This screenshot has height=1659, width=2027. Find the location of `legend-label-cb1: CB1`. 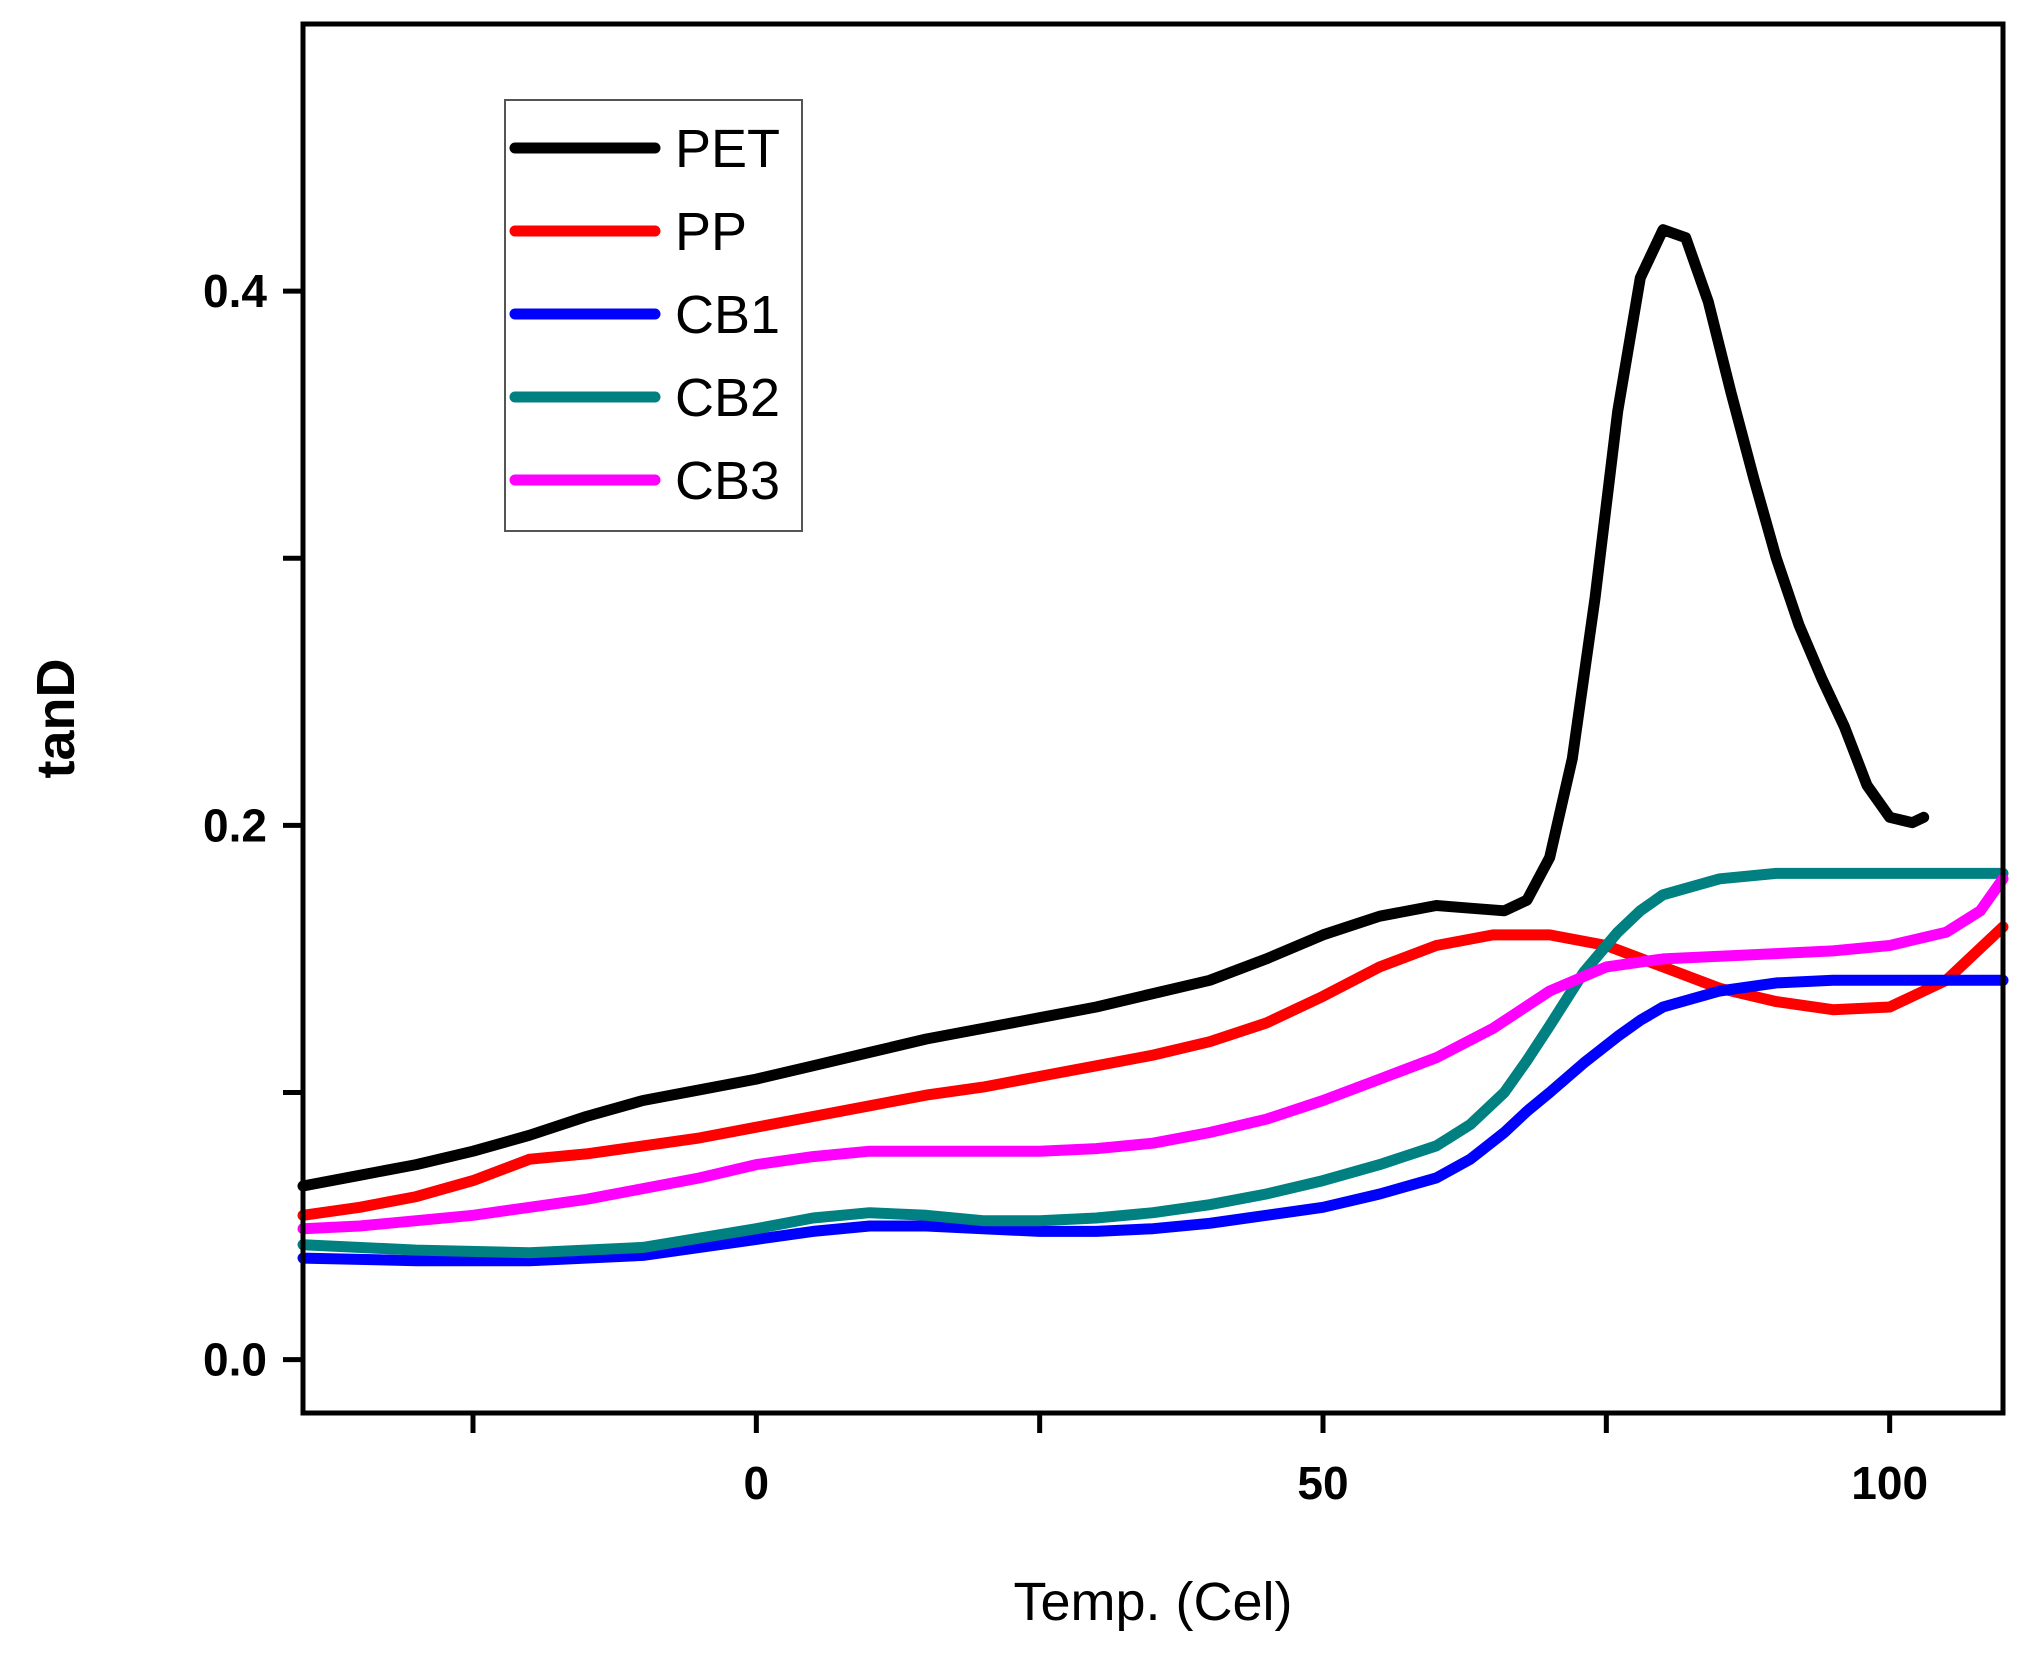

legend-label-cb1: CB1 is located at coordinates (727, 315).